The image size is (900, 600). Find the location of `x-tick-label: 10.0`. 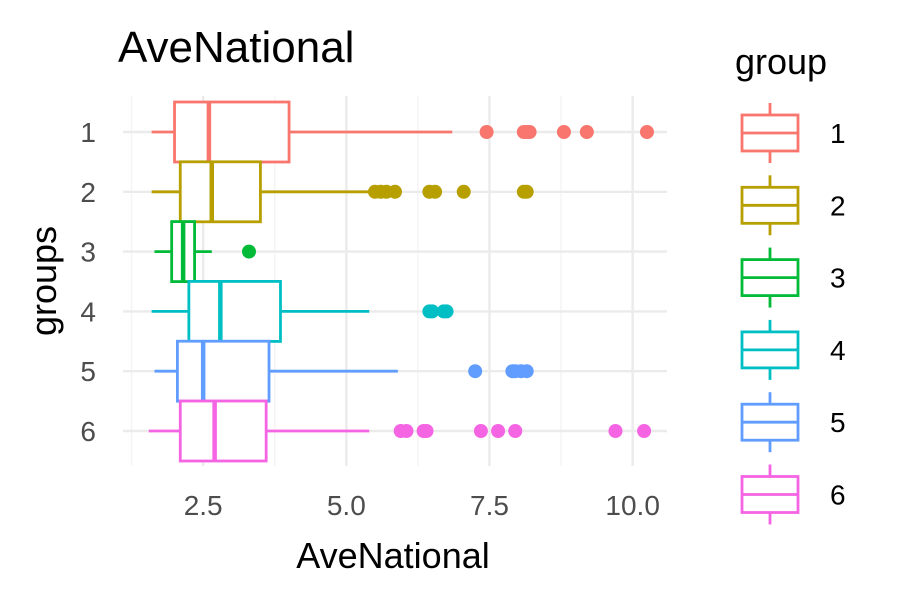

x-tick-label: 10.0 is located at coordinates (632, 505).